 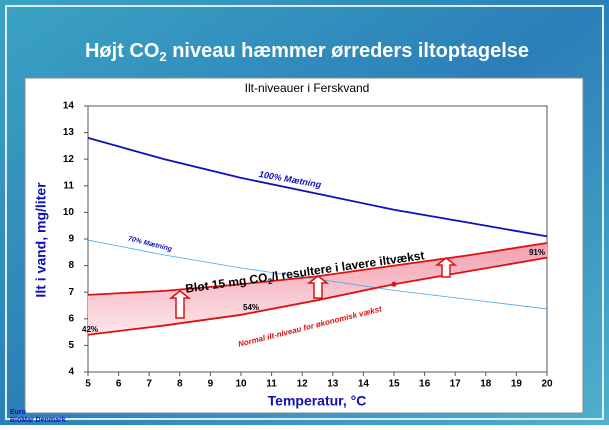 What do you see at coordinates (71, 239) in the screenshot?
I see `y-tick-label: 9` at bounding box center [71, 239].